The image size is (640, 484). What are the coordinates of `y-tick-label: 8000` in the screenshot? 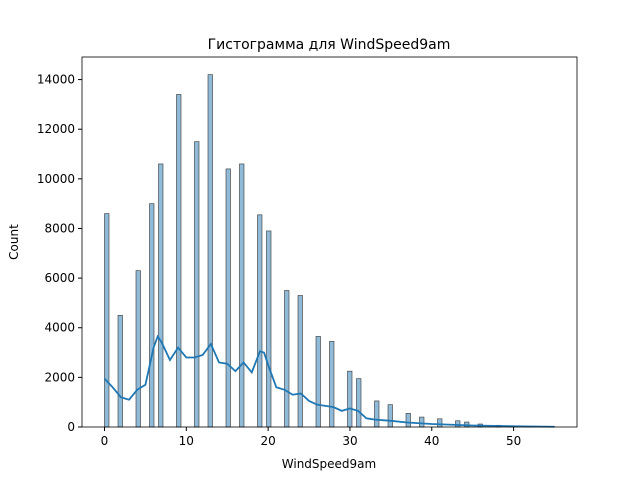 It's located at (59, 228).